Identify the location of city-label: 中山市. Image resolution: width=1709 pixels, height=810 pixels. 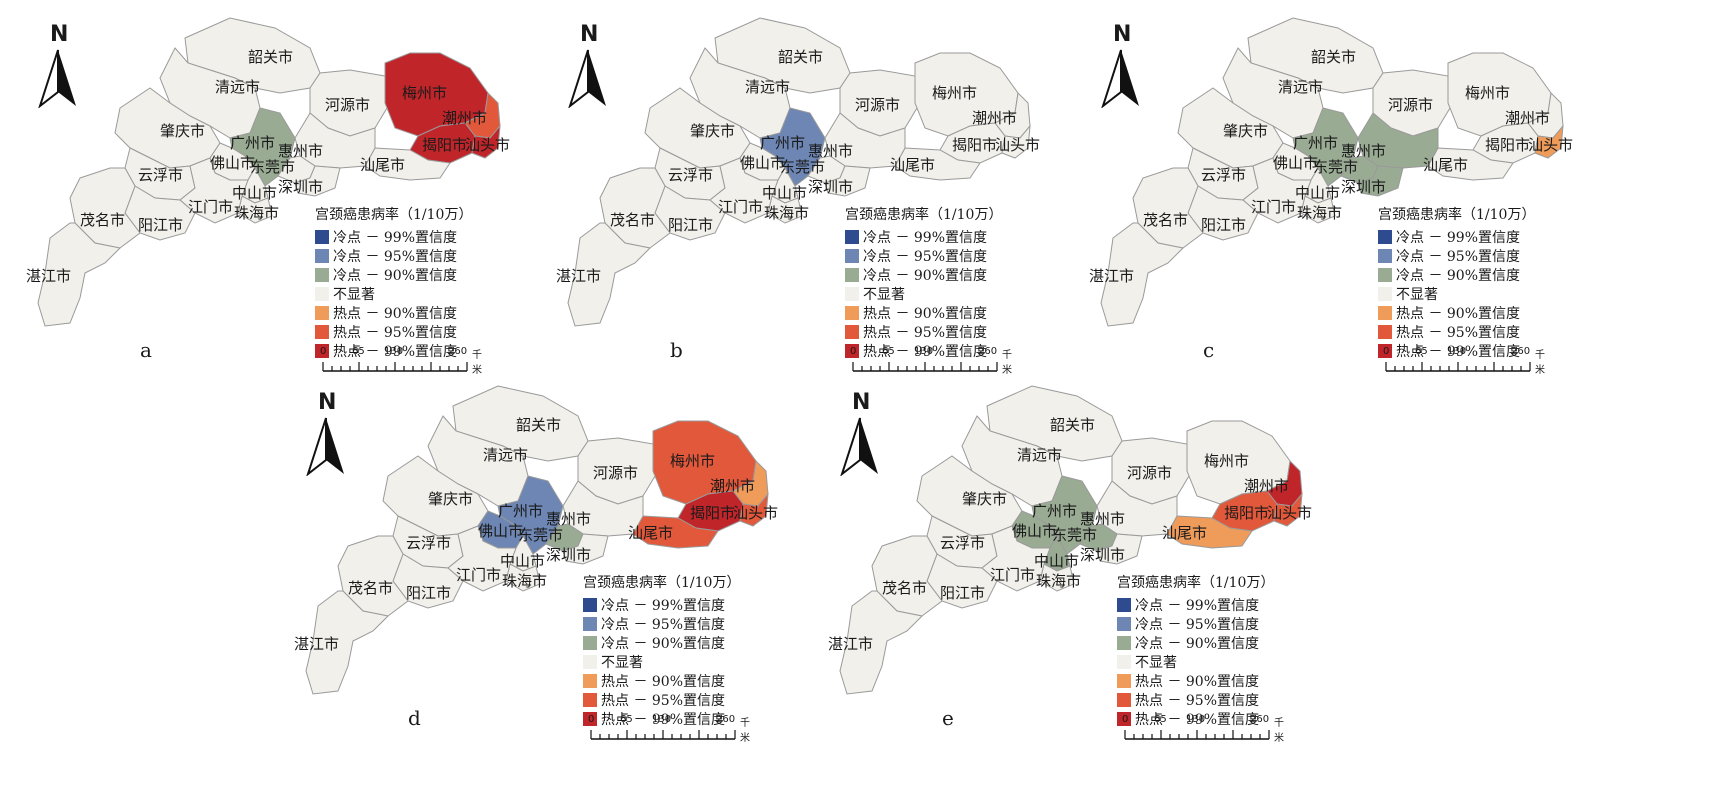
(255, 193).